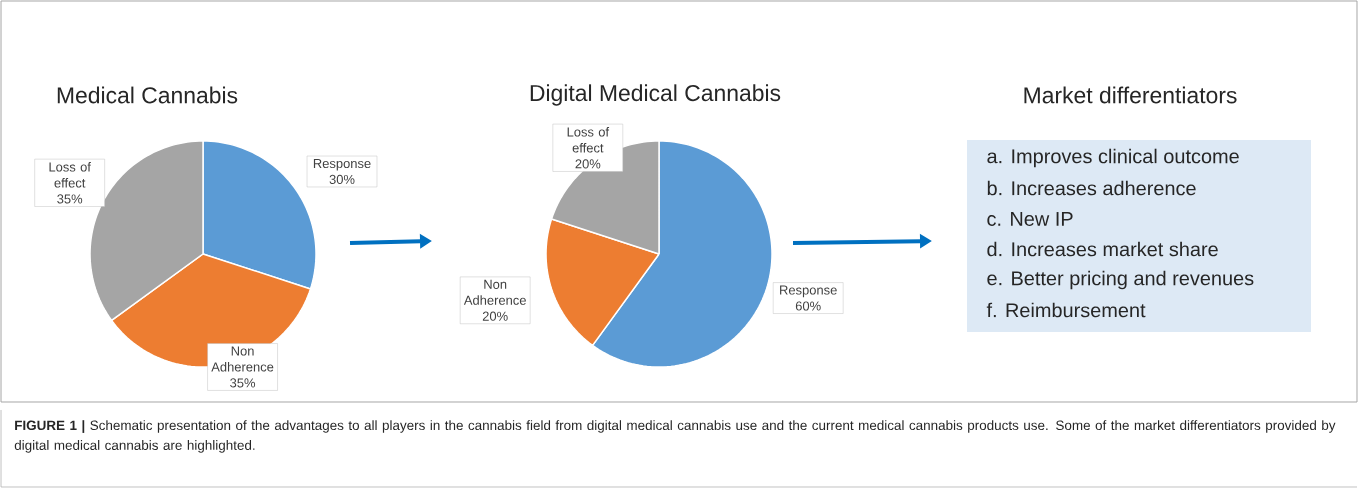  I want to click on text: a. Improves clinical outcome, so click(1113, 158).